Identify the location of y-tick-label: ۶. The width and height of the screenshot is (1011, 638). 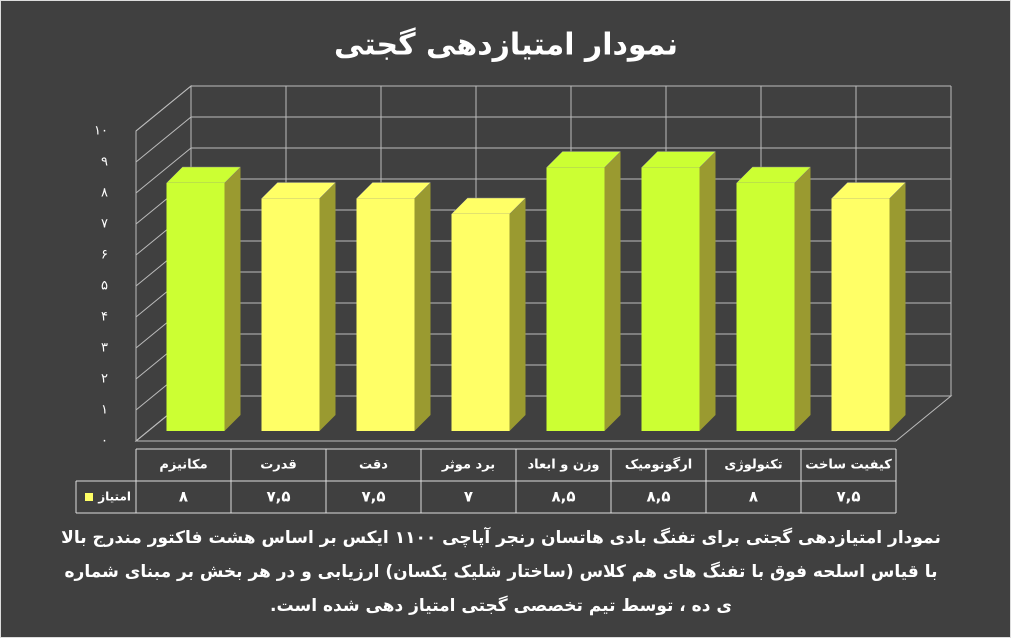
(104, 255).